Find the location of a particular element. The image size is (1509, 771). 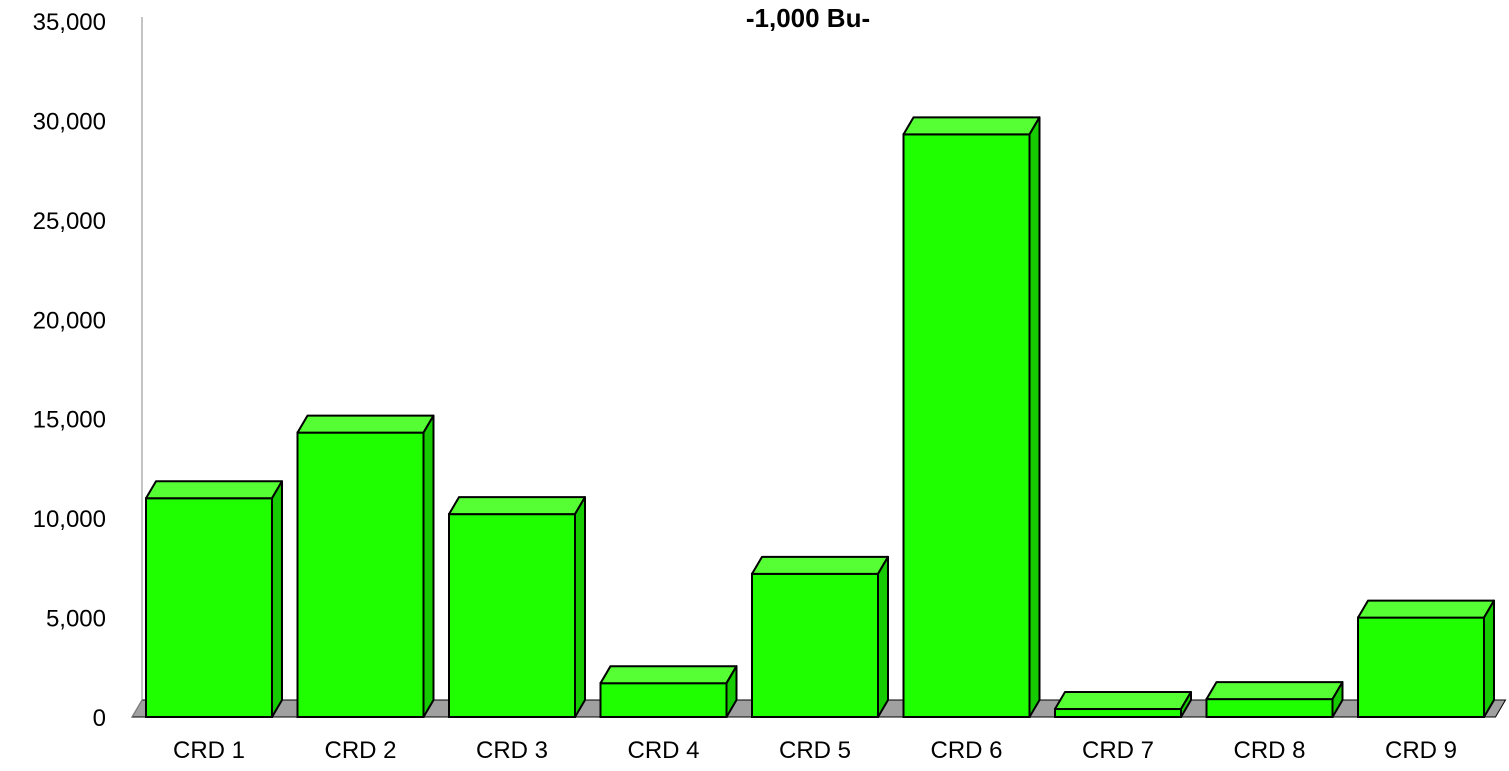

y-tick-label: 10,000 is located at coordinates (69, 519).